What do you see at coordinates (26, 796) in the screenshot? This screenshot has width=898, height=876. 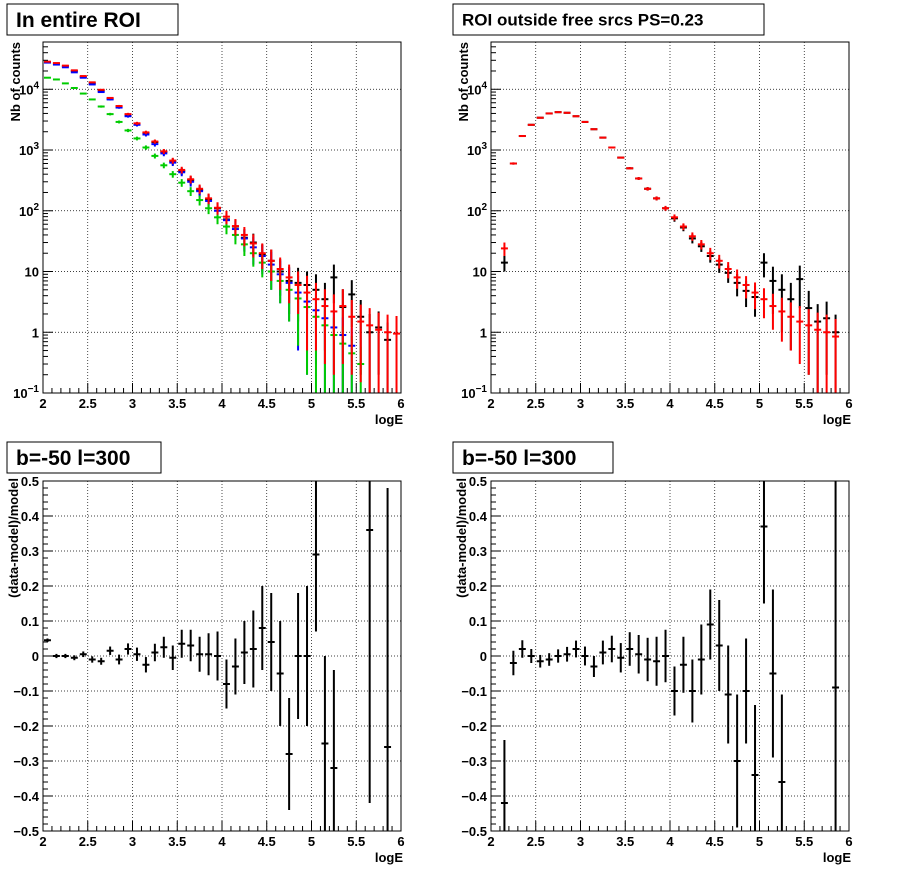 I see `y-tick-label: −0.4` at bounding box center [26, 796].